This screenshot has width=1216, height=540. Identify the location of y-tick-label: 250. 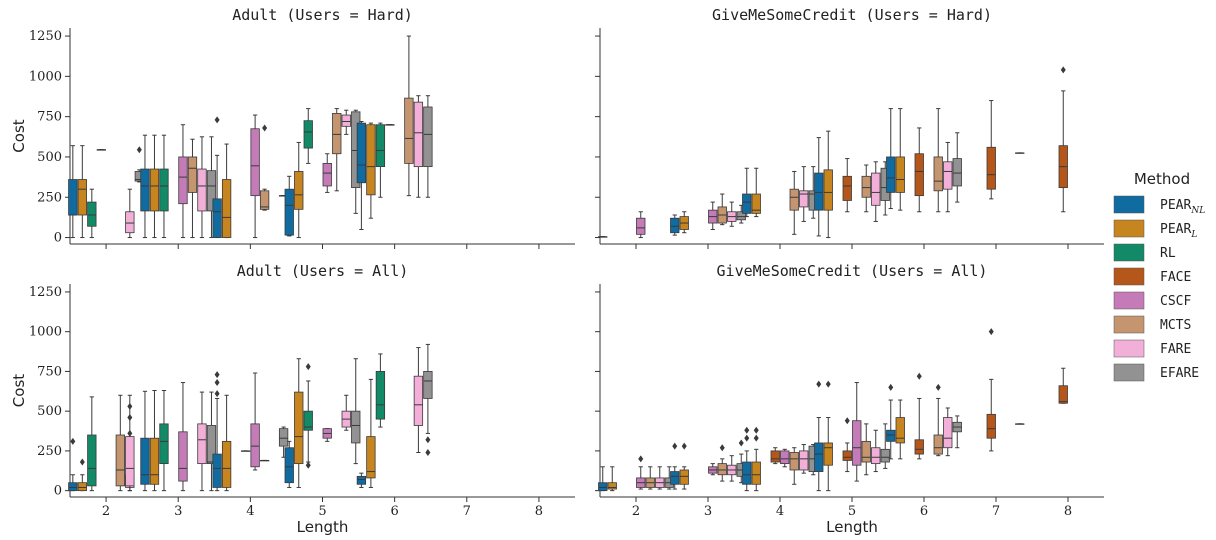
(49, 451).